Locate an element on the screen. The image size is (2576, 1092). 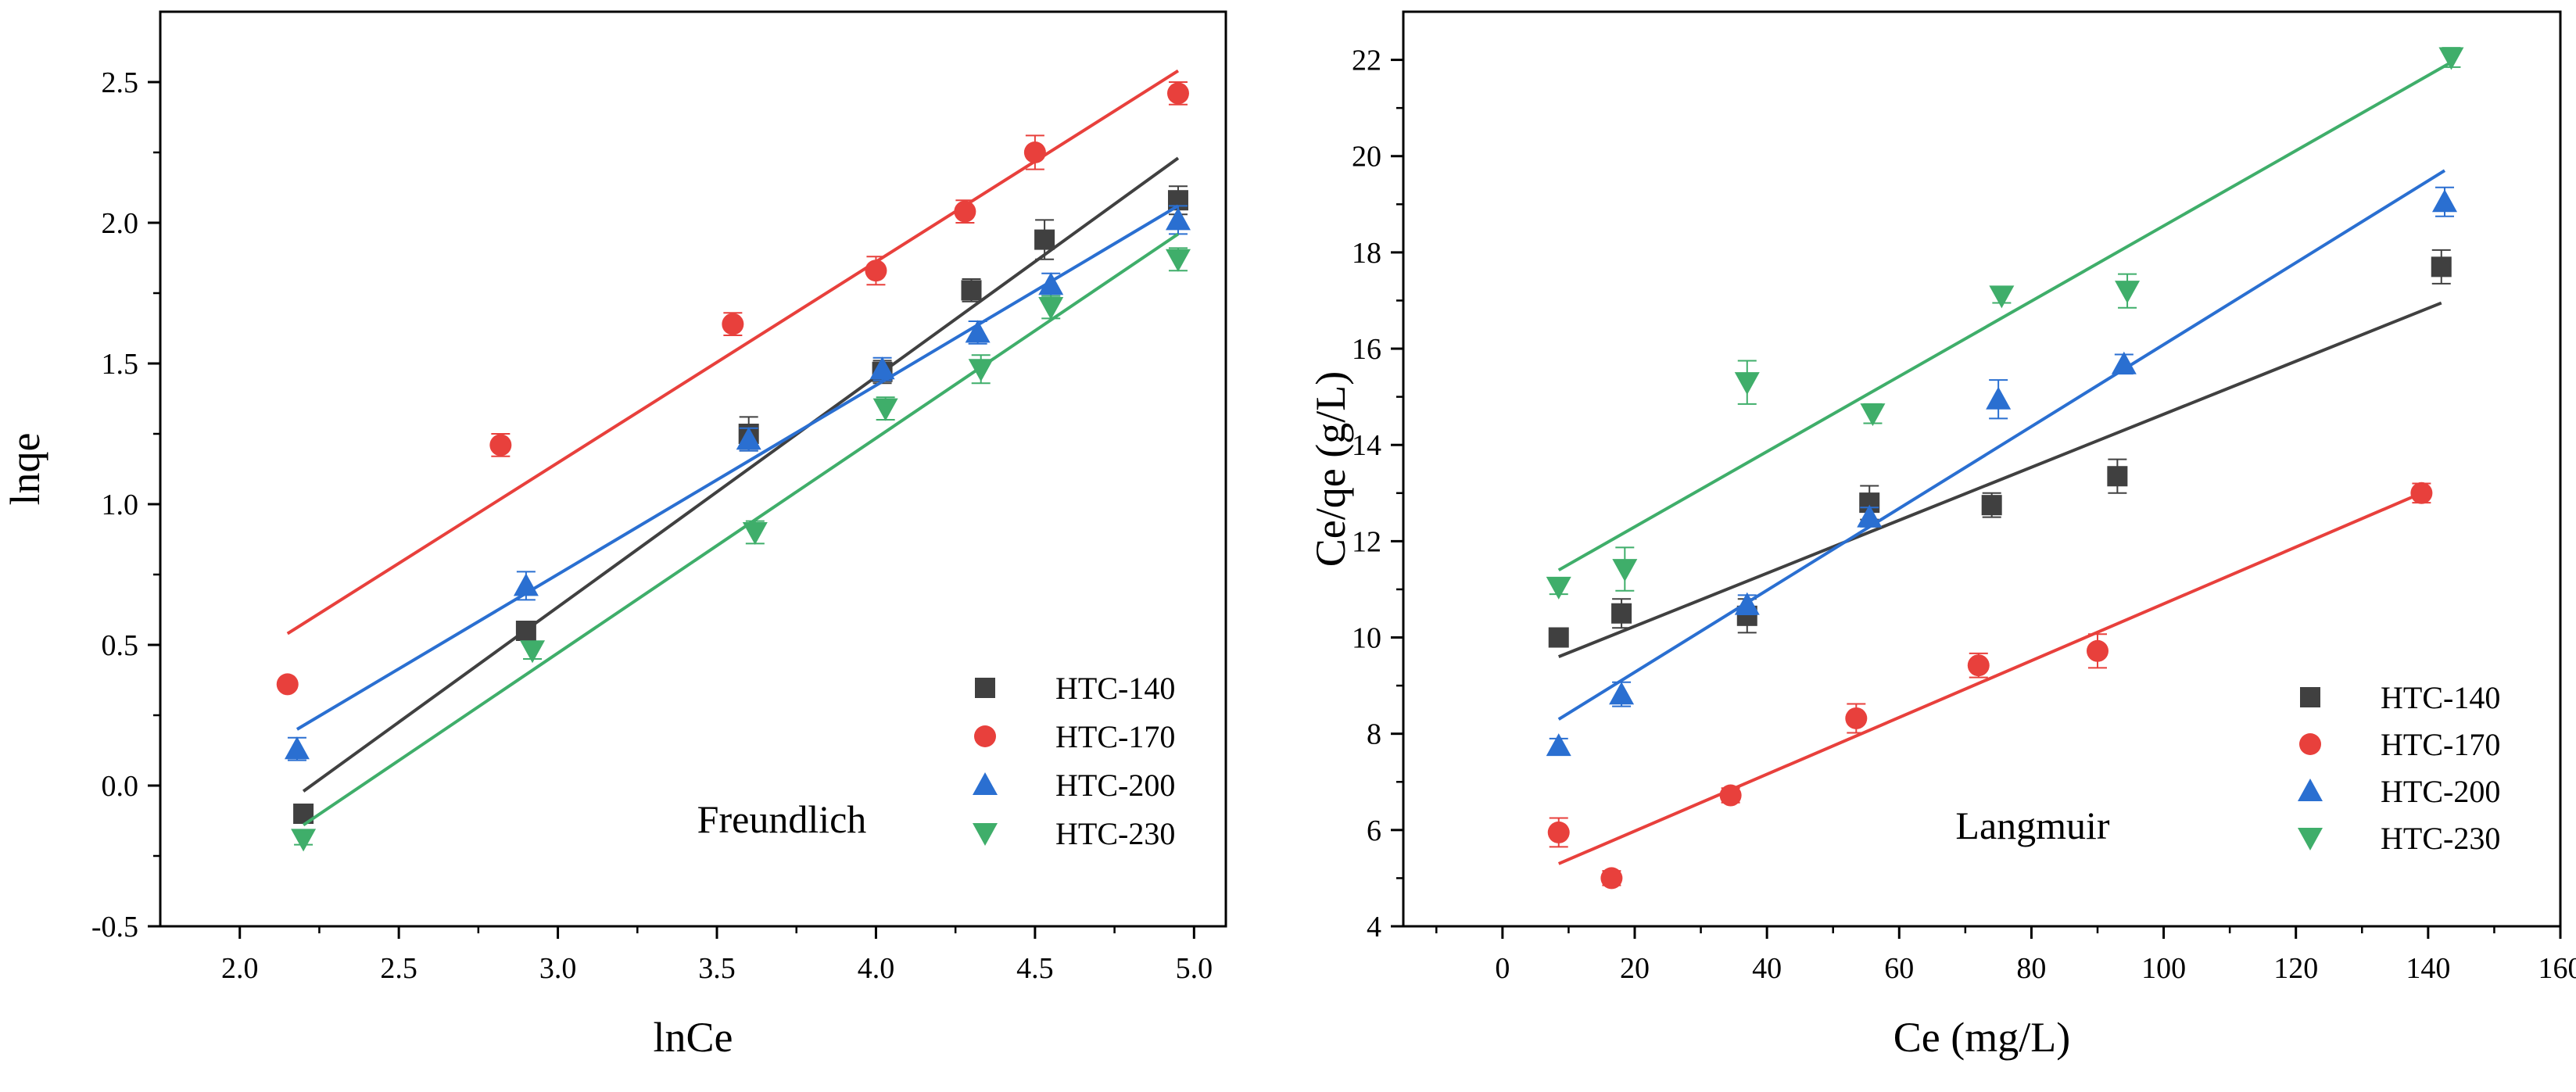
y-tick-label: 1.5 is located at coordinates (121, 364).